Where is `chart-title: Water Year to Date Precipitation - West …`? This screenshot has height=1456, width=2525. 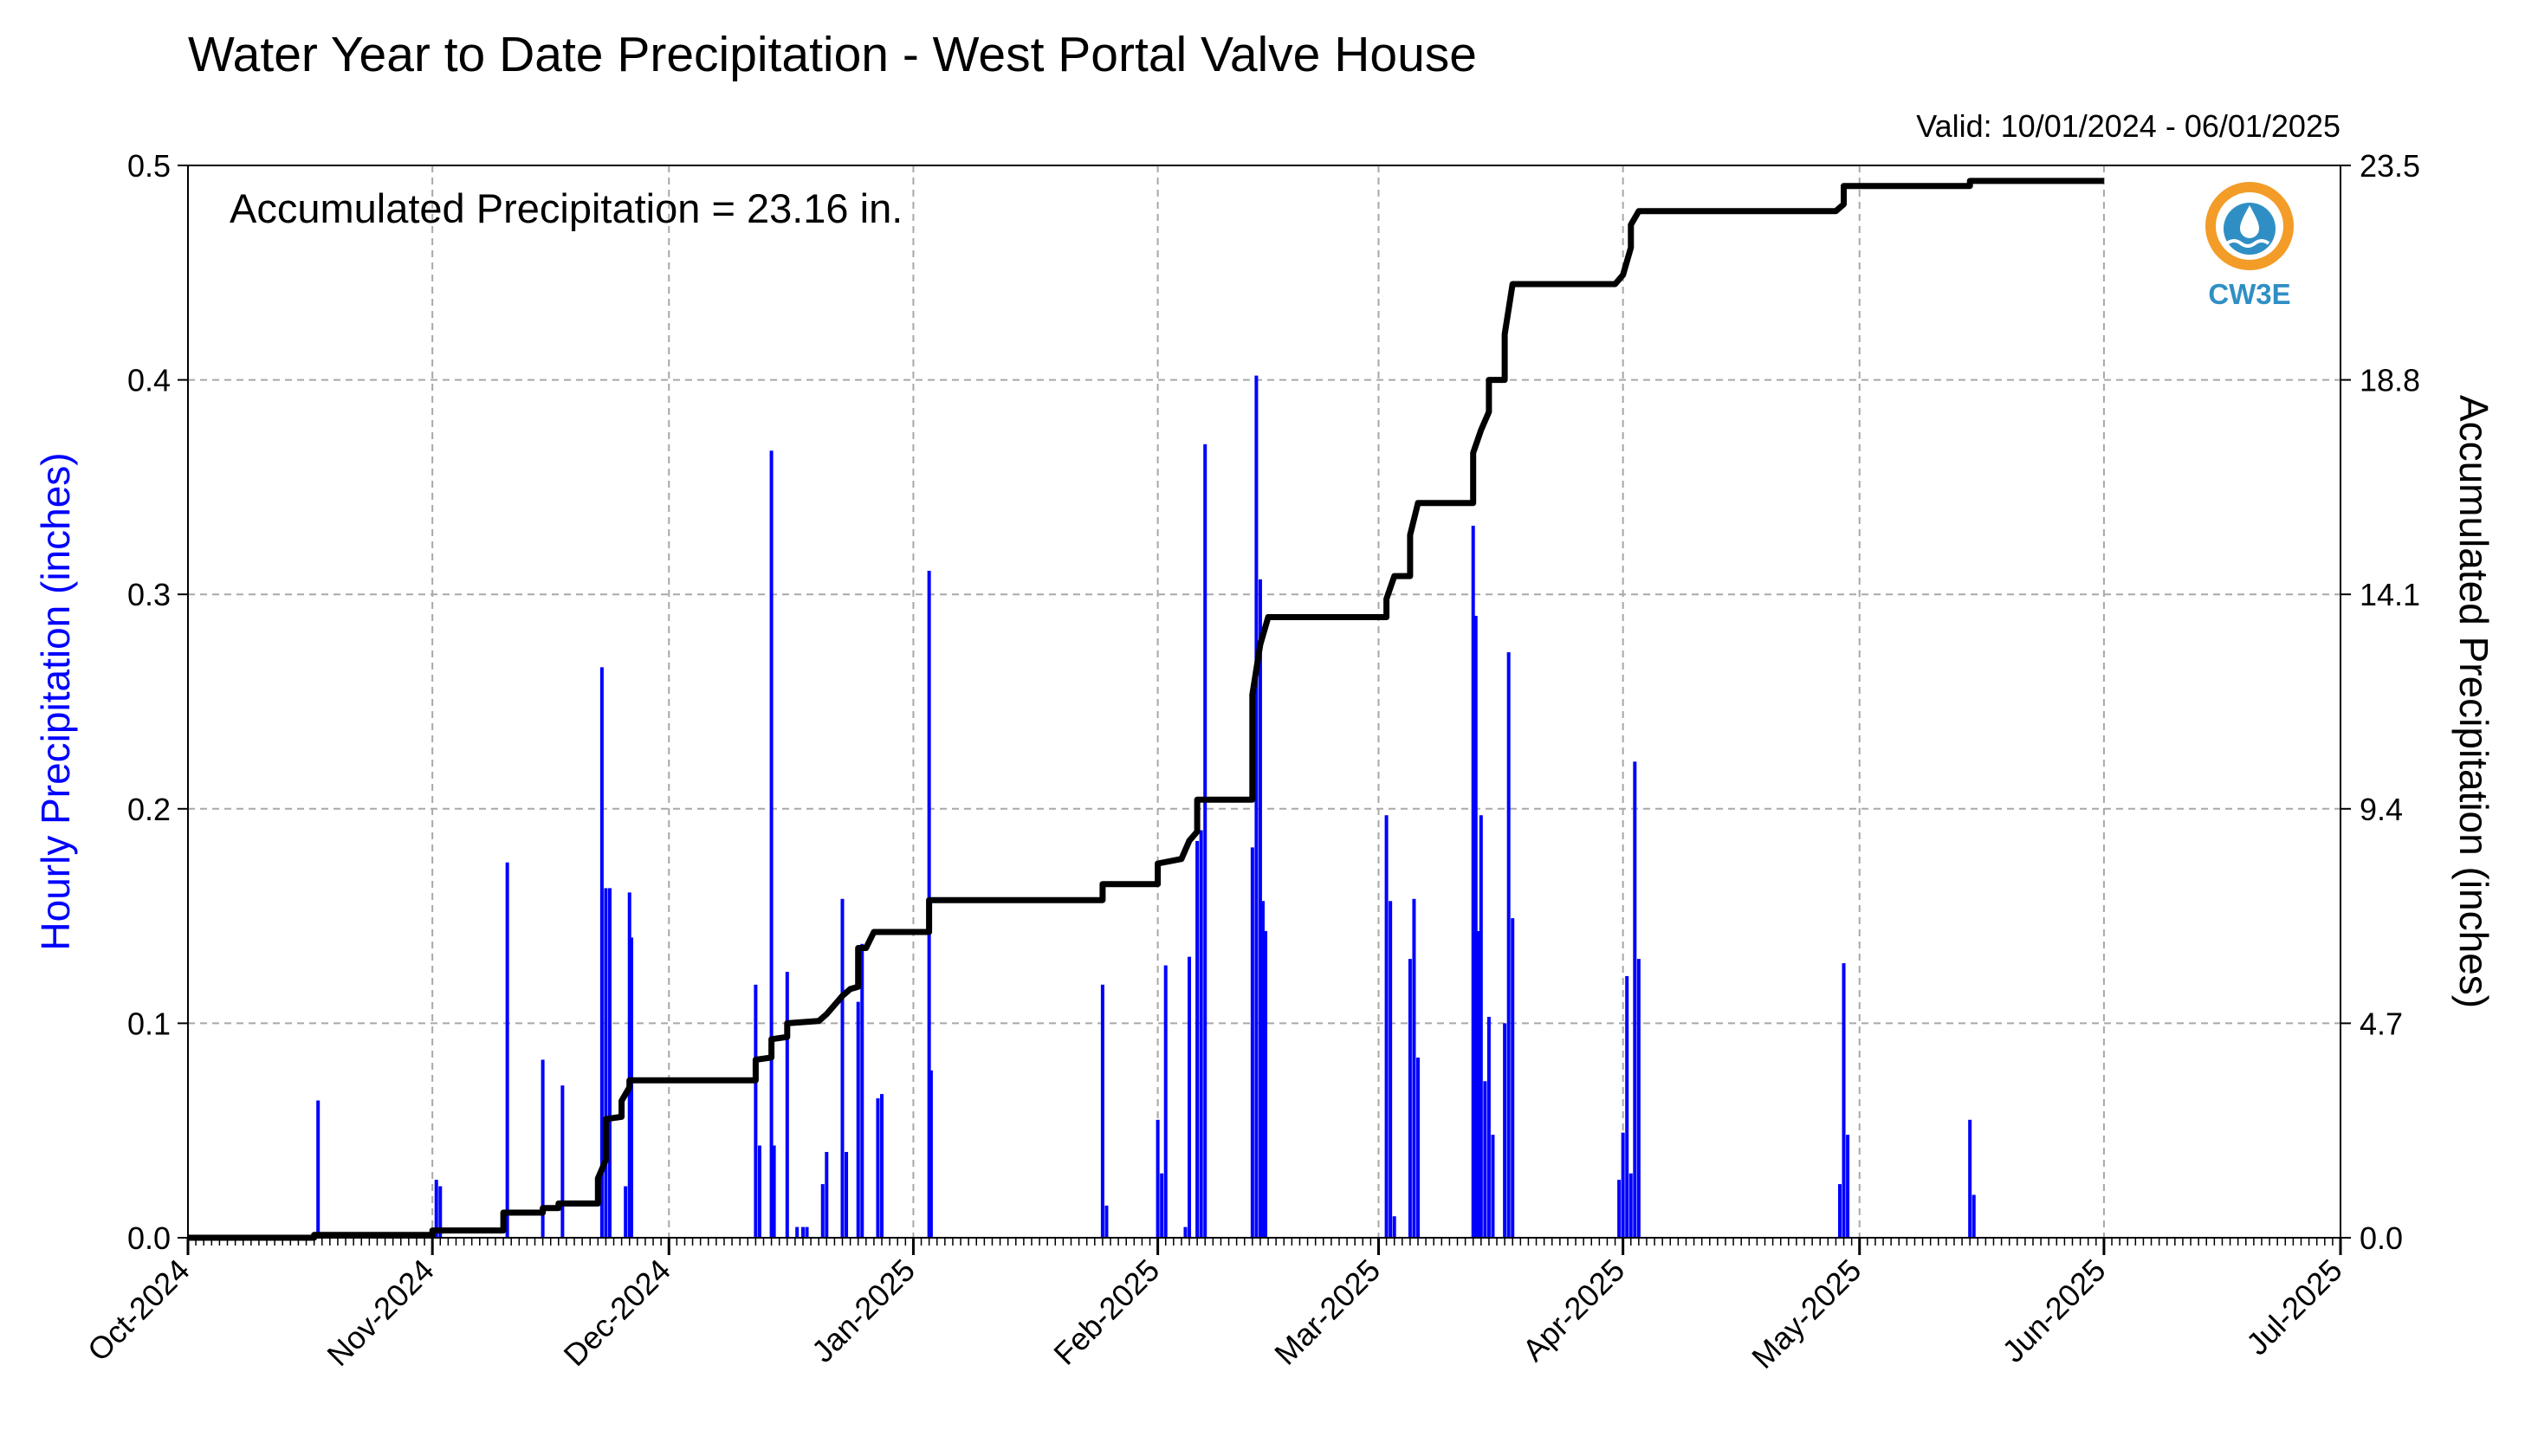 chart-title: Water Year to Date Precipitation - West … is located at coordinates (832, 54).